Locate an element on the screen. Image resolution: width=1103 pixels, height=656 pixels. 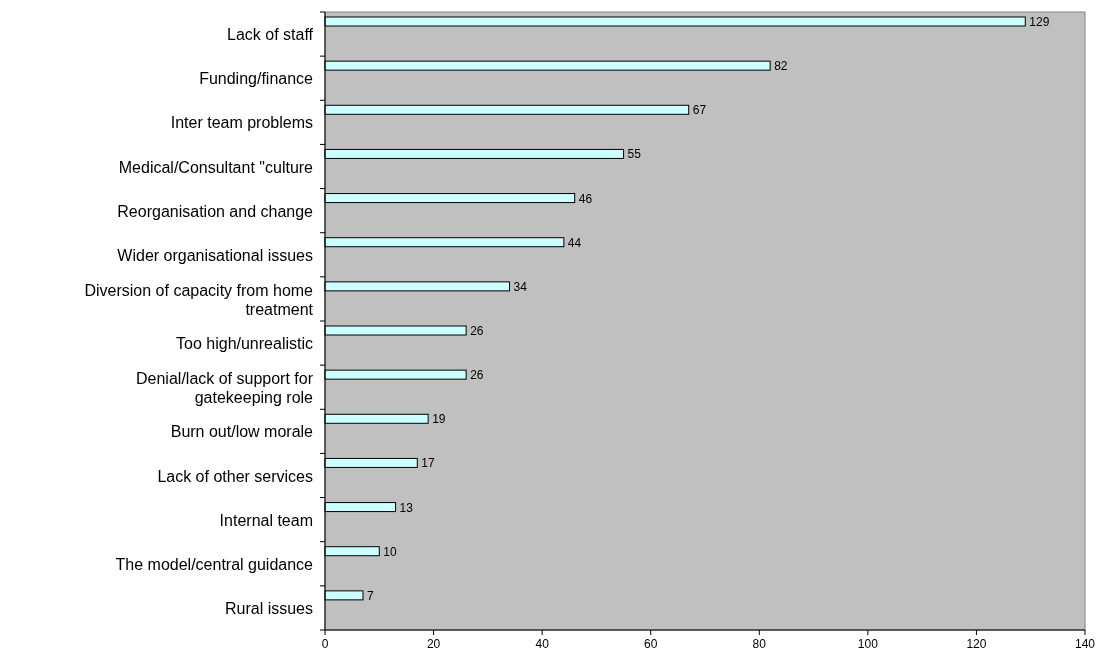
data-label: 55 is located at coordinates (634, 154).